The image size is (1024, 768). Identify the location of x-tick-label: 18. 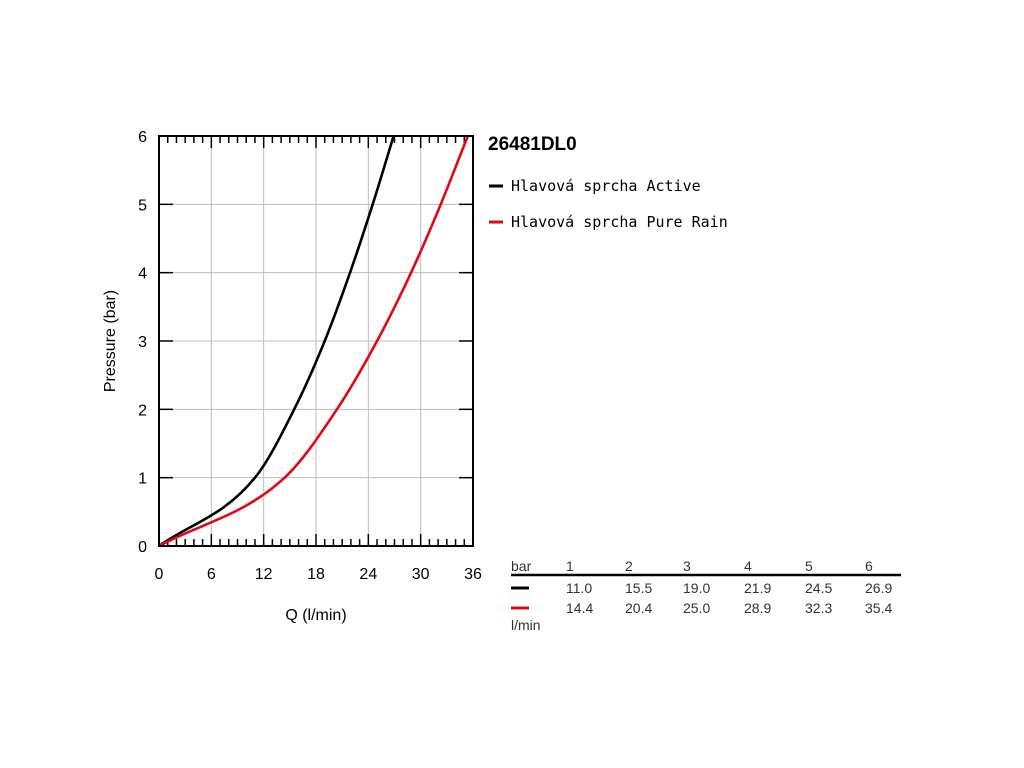
(316, 574).